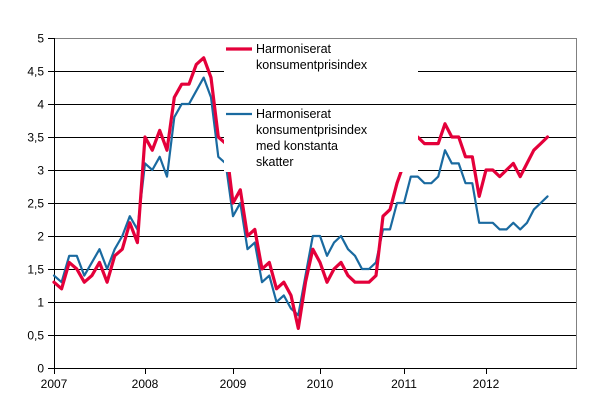 This screenshot has width=607, height=418. Describe the element at coordinates (40, 303) in the screenshot. I see `y-tick-label: 1` at that location.